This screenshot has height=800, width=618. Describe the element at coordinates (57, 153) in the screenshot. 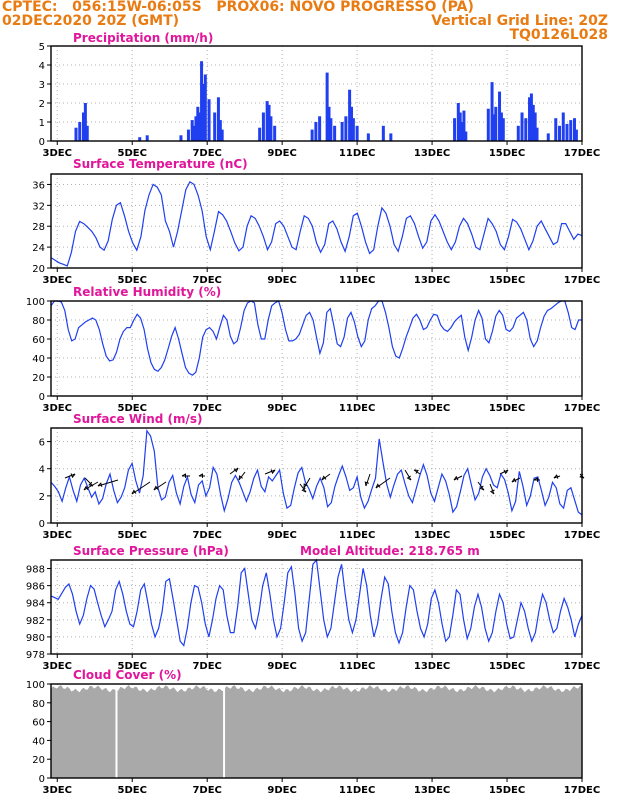

I see `x-tick-label: 3DEC` at that location.